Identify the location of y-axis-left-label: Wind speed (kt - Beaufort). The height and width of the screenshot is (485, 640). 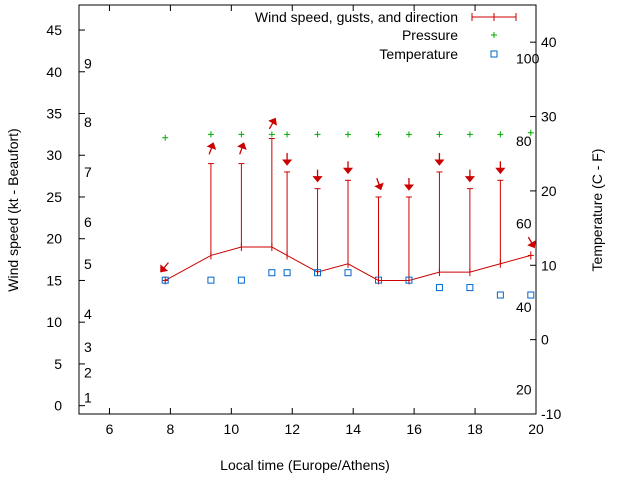
(13, 209).